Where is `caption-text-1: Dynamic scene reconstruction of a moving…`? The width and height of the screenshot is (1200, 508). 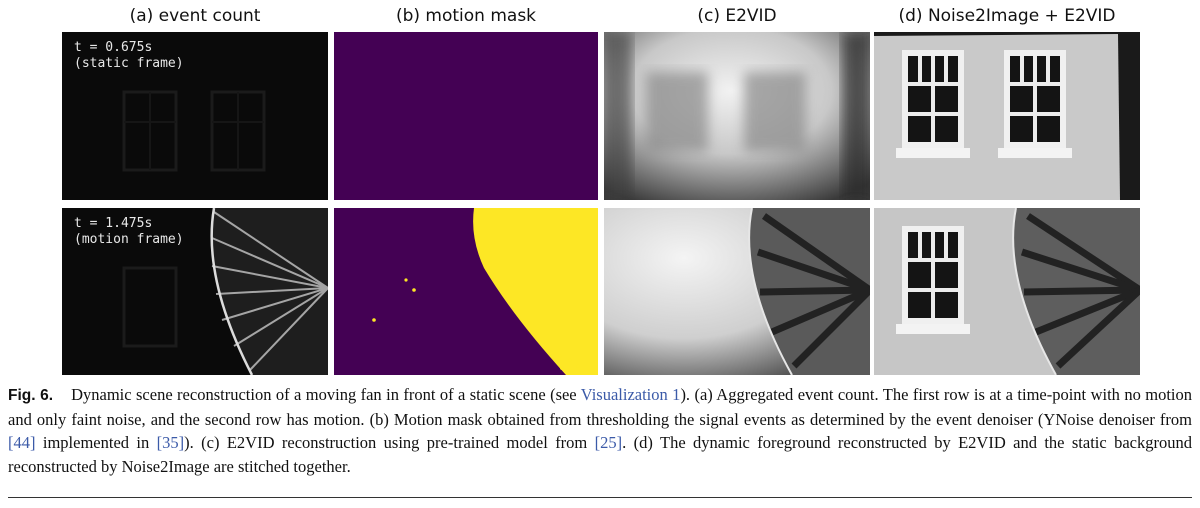 caption-text-1: Dynamic scene reconstruction of a moving… is located at coordinates (326, 394).